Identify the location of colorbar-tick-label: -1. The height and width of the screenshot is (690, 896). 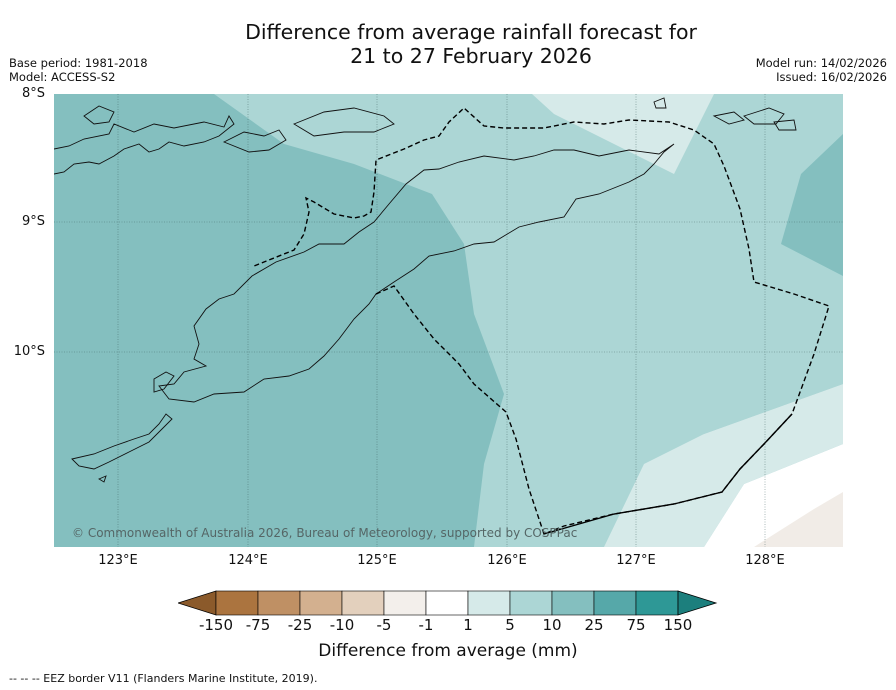
(426, 625).